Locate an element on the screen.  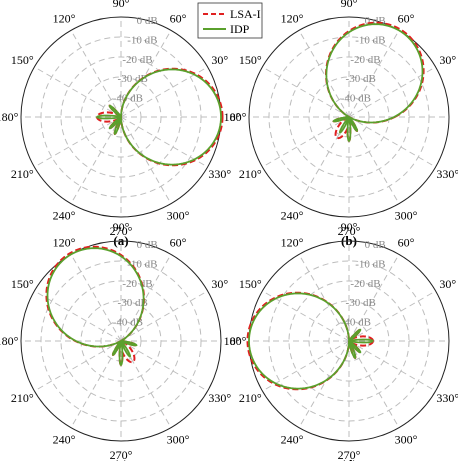
legend-box is located at coordinates (230, 20).